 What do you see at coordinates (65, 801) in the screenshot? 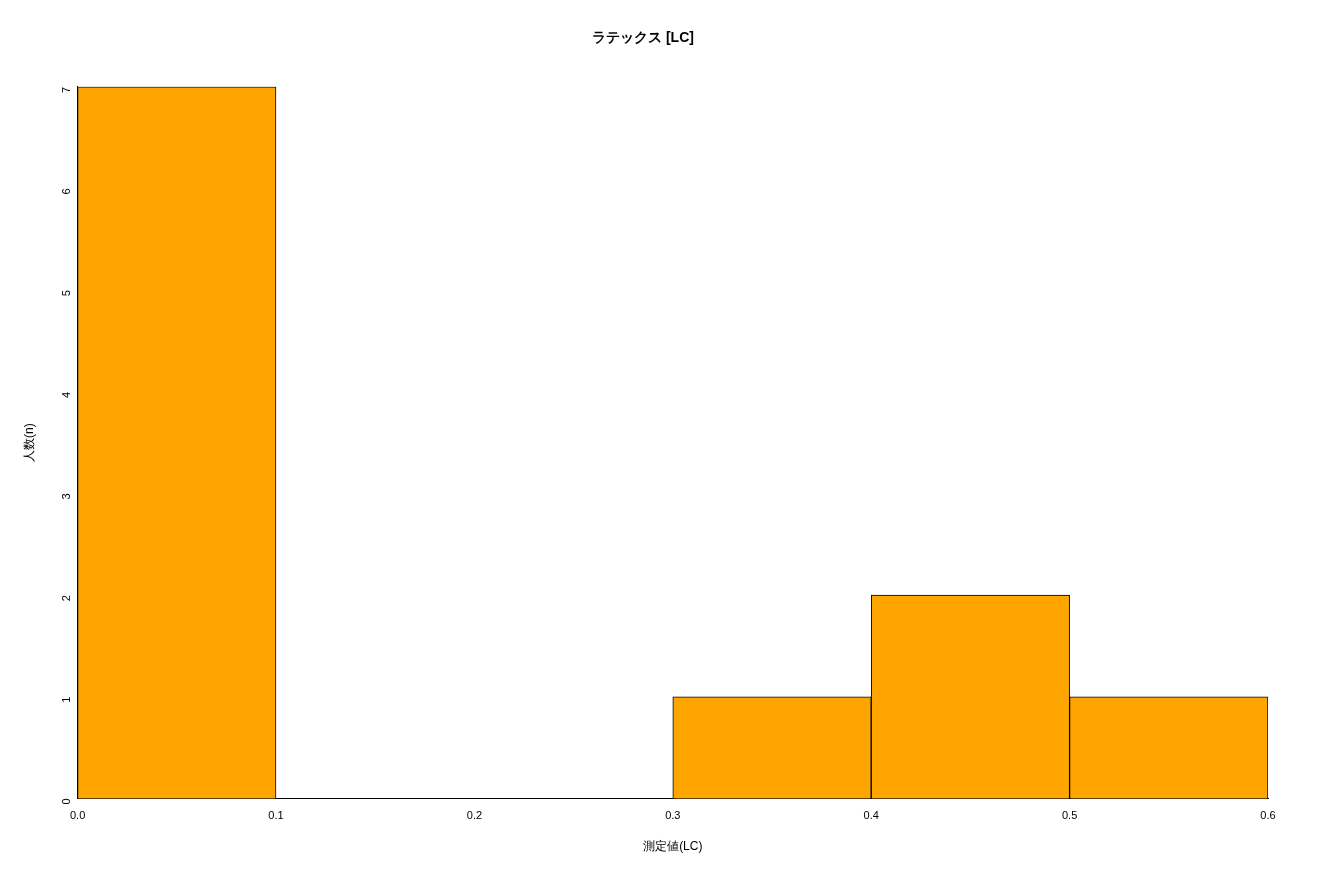
I see `y-tick-label: 0` at bounding box center [65, 801].